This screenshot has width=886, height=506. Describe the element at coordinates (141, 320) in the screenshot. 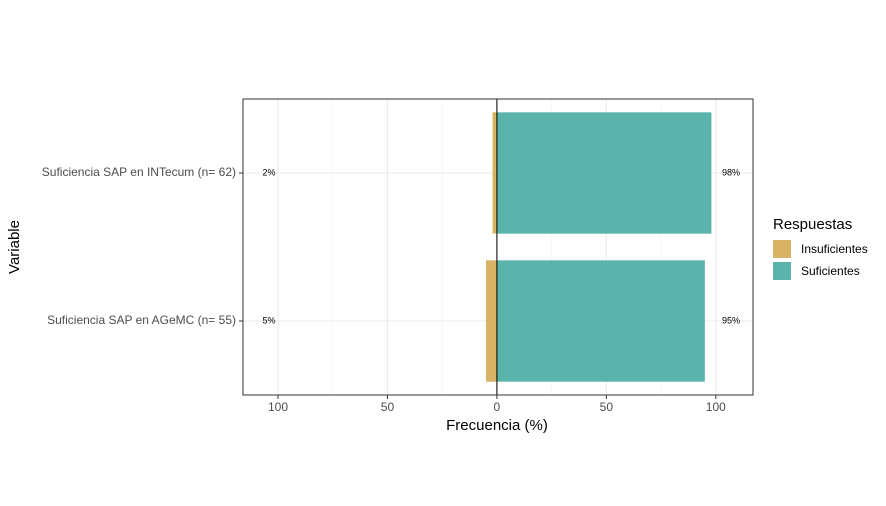

I see `y-tick-label: Suficiencia SAP en AGeMC (n= 55)` at that location.